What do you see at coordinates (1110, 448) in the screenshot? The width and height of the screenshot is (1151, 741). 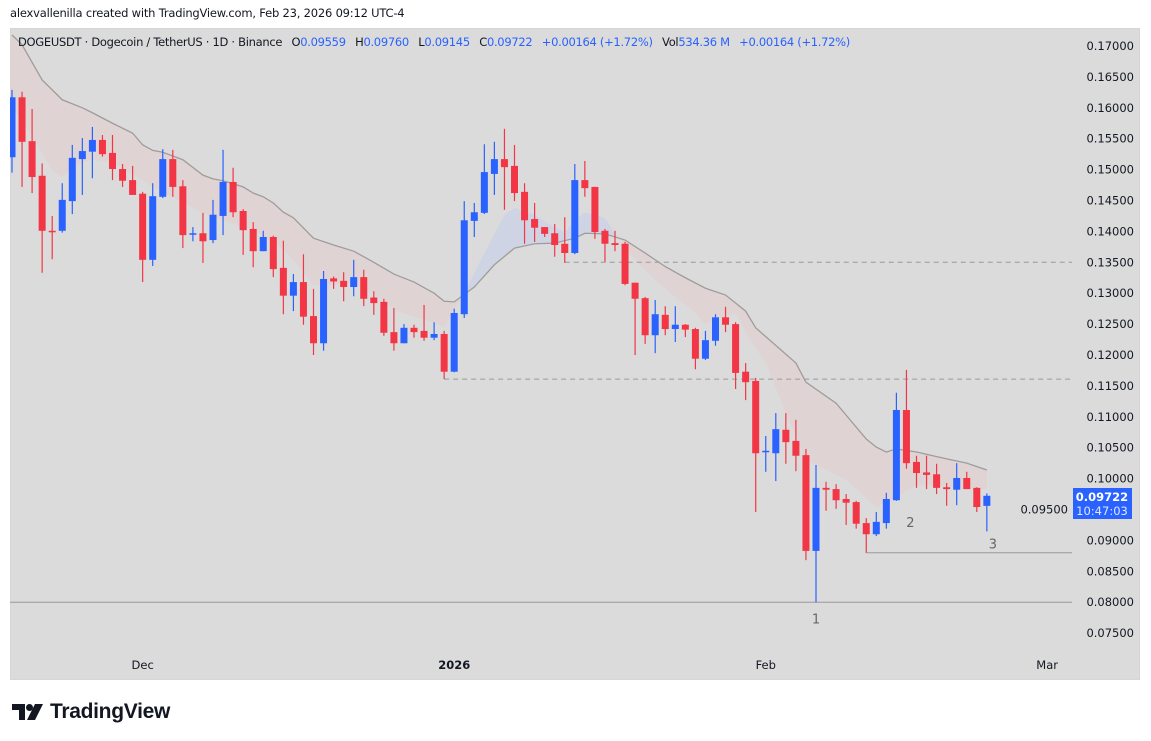 I see `price-tick-label: 0.10500` at bounding box center [1110, 448].